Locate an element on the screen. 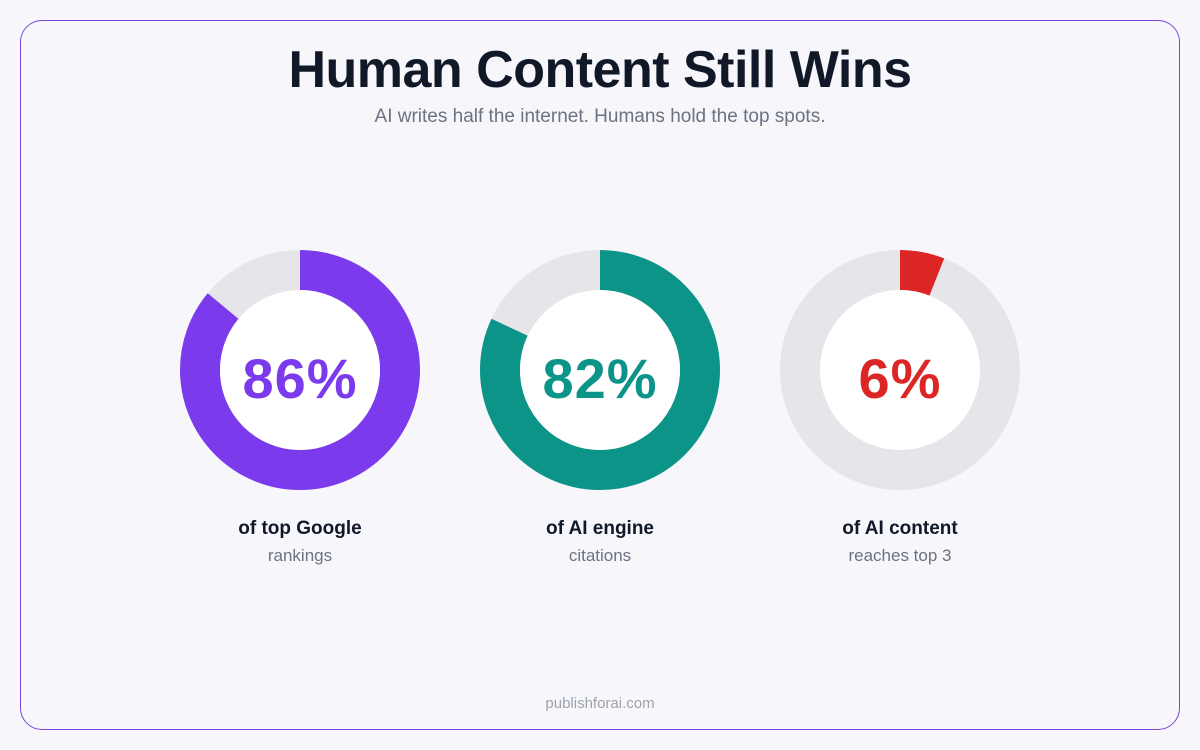  stat-label: of AI engine is located at coordinates (600, 528).